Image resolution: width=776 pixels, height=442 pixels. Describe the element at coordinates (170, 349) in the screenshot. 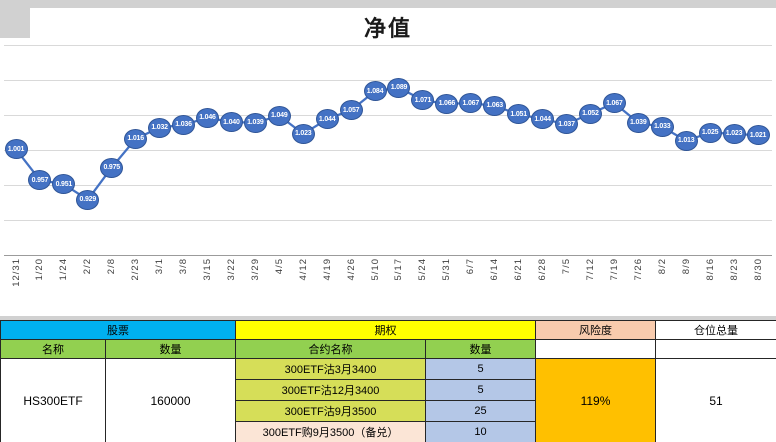

I see `qty-column-header: 数量` at that location.